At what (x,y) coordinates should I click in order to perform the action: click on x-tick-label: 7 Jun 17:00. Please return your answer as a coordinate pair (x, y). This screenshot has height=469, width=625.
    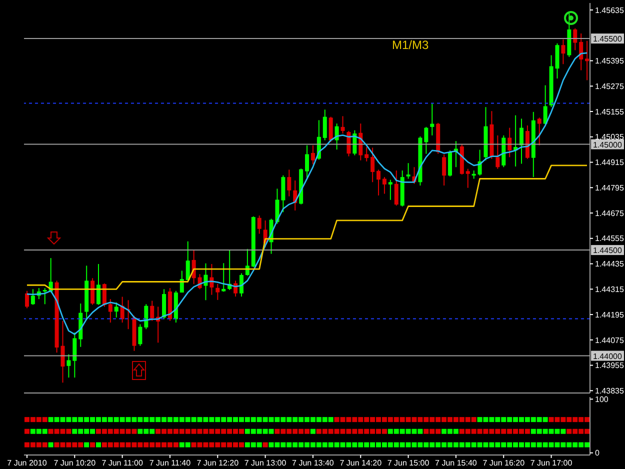
    Looking at the image, I should click on (551, 463).